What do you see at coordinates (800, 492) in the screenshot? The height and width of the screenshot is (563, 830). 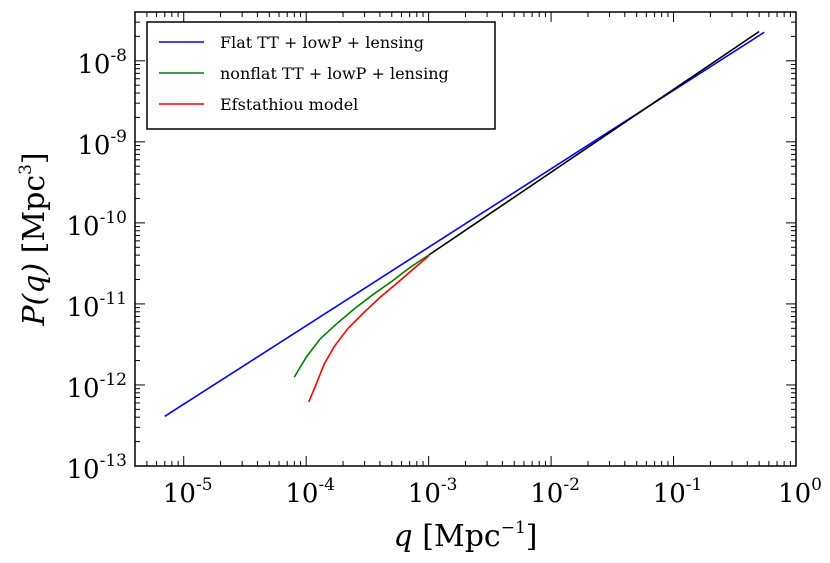 I see `x-tick-label: 10⁰` at bounding box center [800, 492].